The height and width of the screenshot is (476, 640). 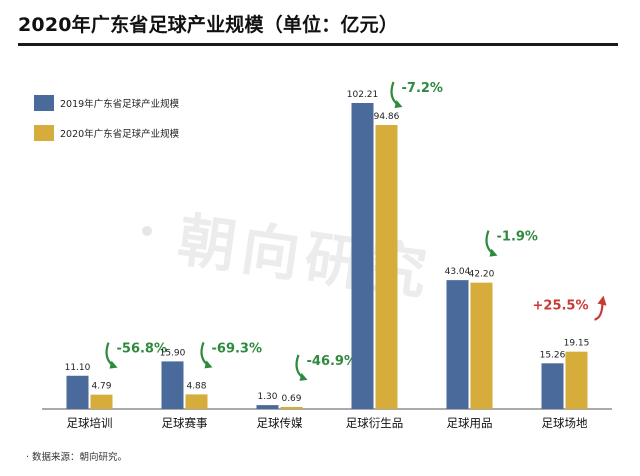 I want to click on data-label: 15.90, so click(x=173, y=353).